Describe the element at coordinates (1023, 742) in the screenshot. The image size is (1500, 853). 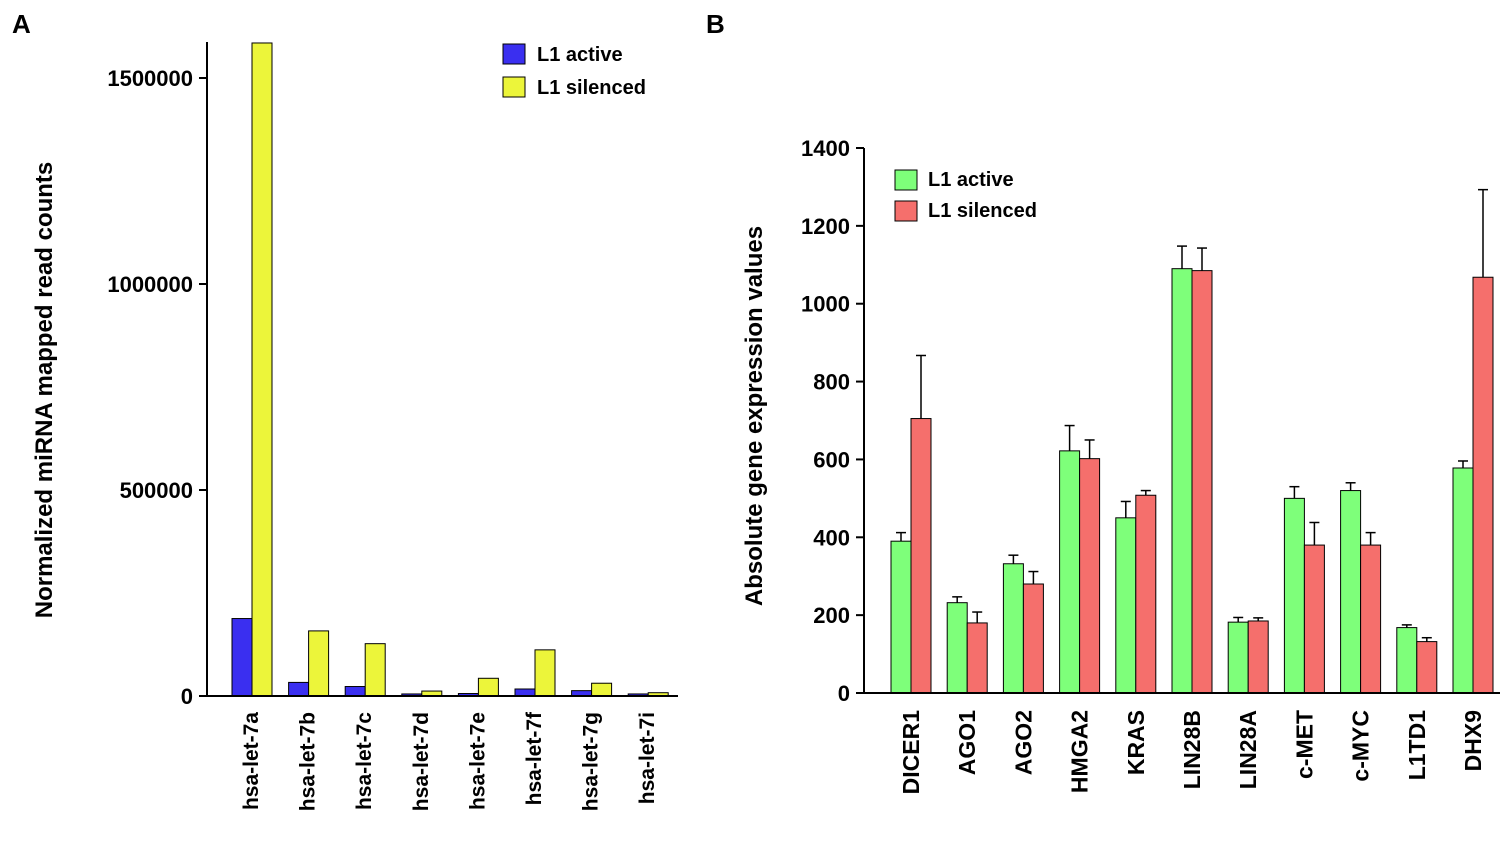
I see `panel-b-x-tick-label: AGO2` at that location.